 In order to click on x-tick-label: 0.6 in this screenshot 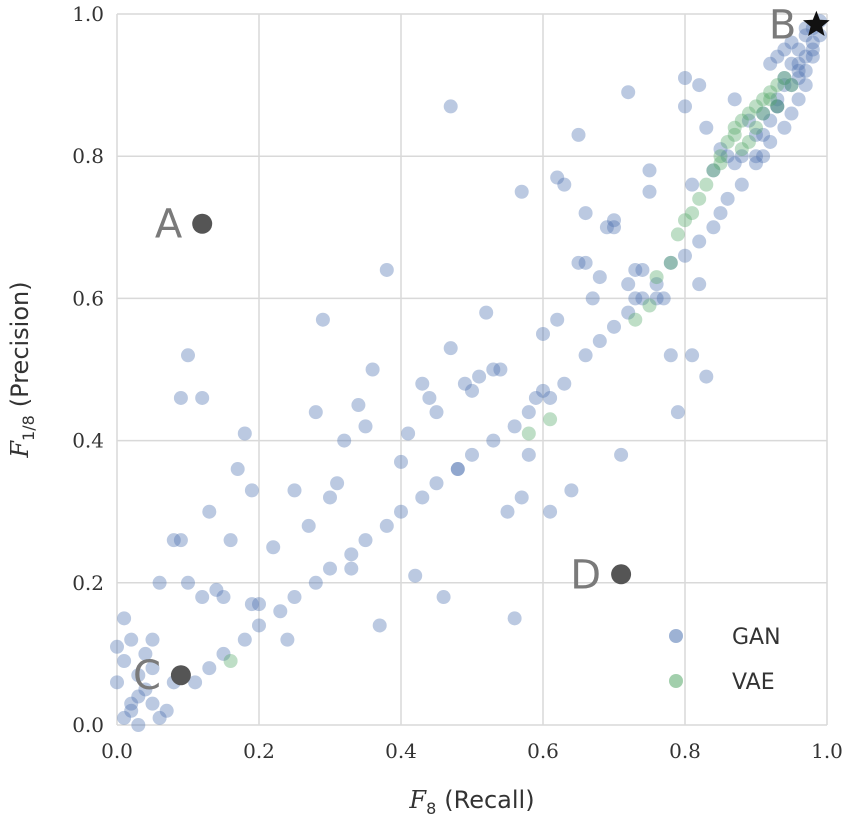, I will do `click(543, 751)`.